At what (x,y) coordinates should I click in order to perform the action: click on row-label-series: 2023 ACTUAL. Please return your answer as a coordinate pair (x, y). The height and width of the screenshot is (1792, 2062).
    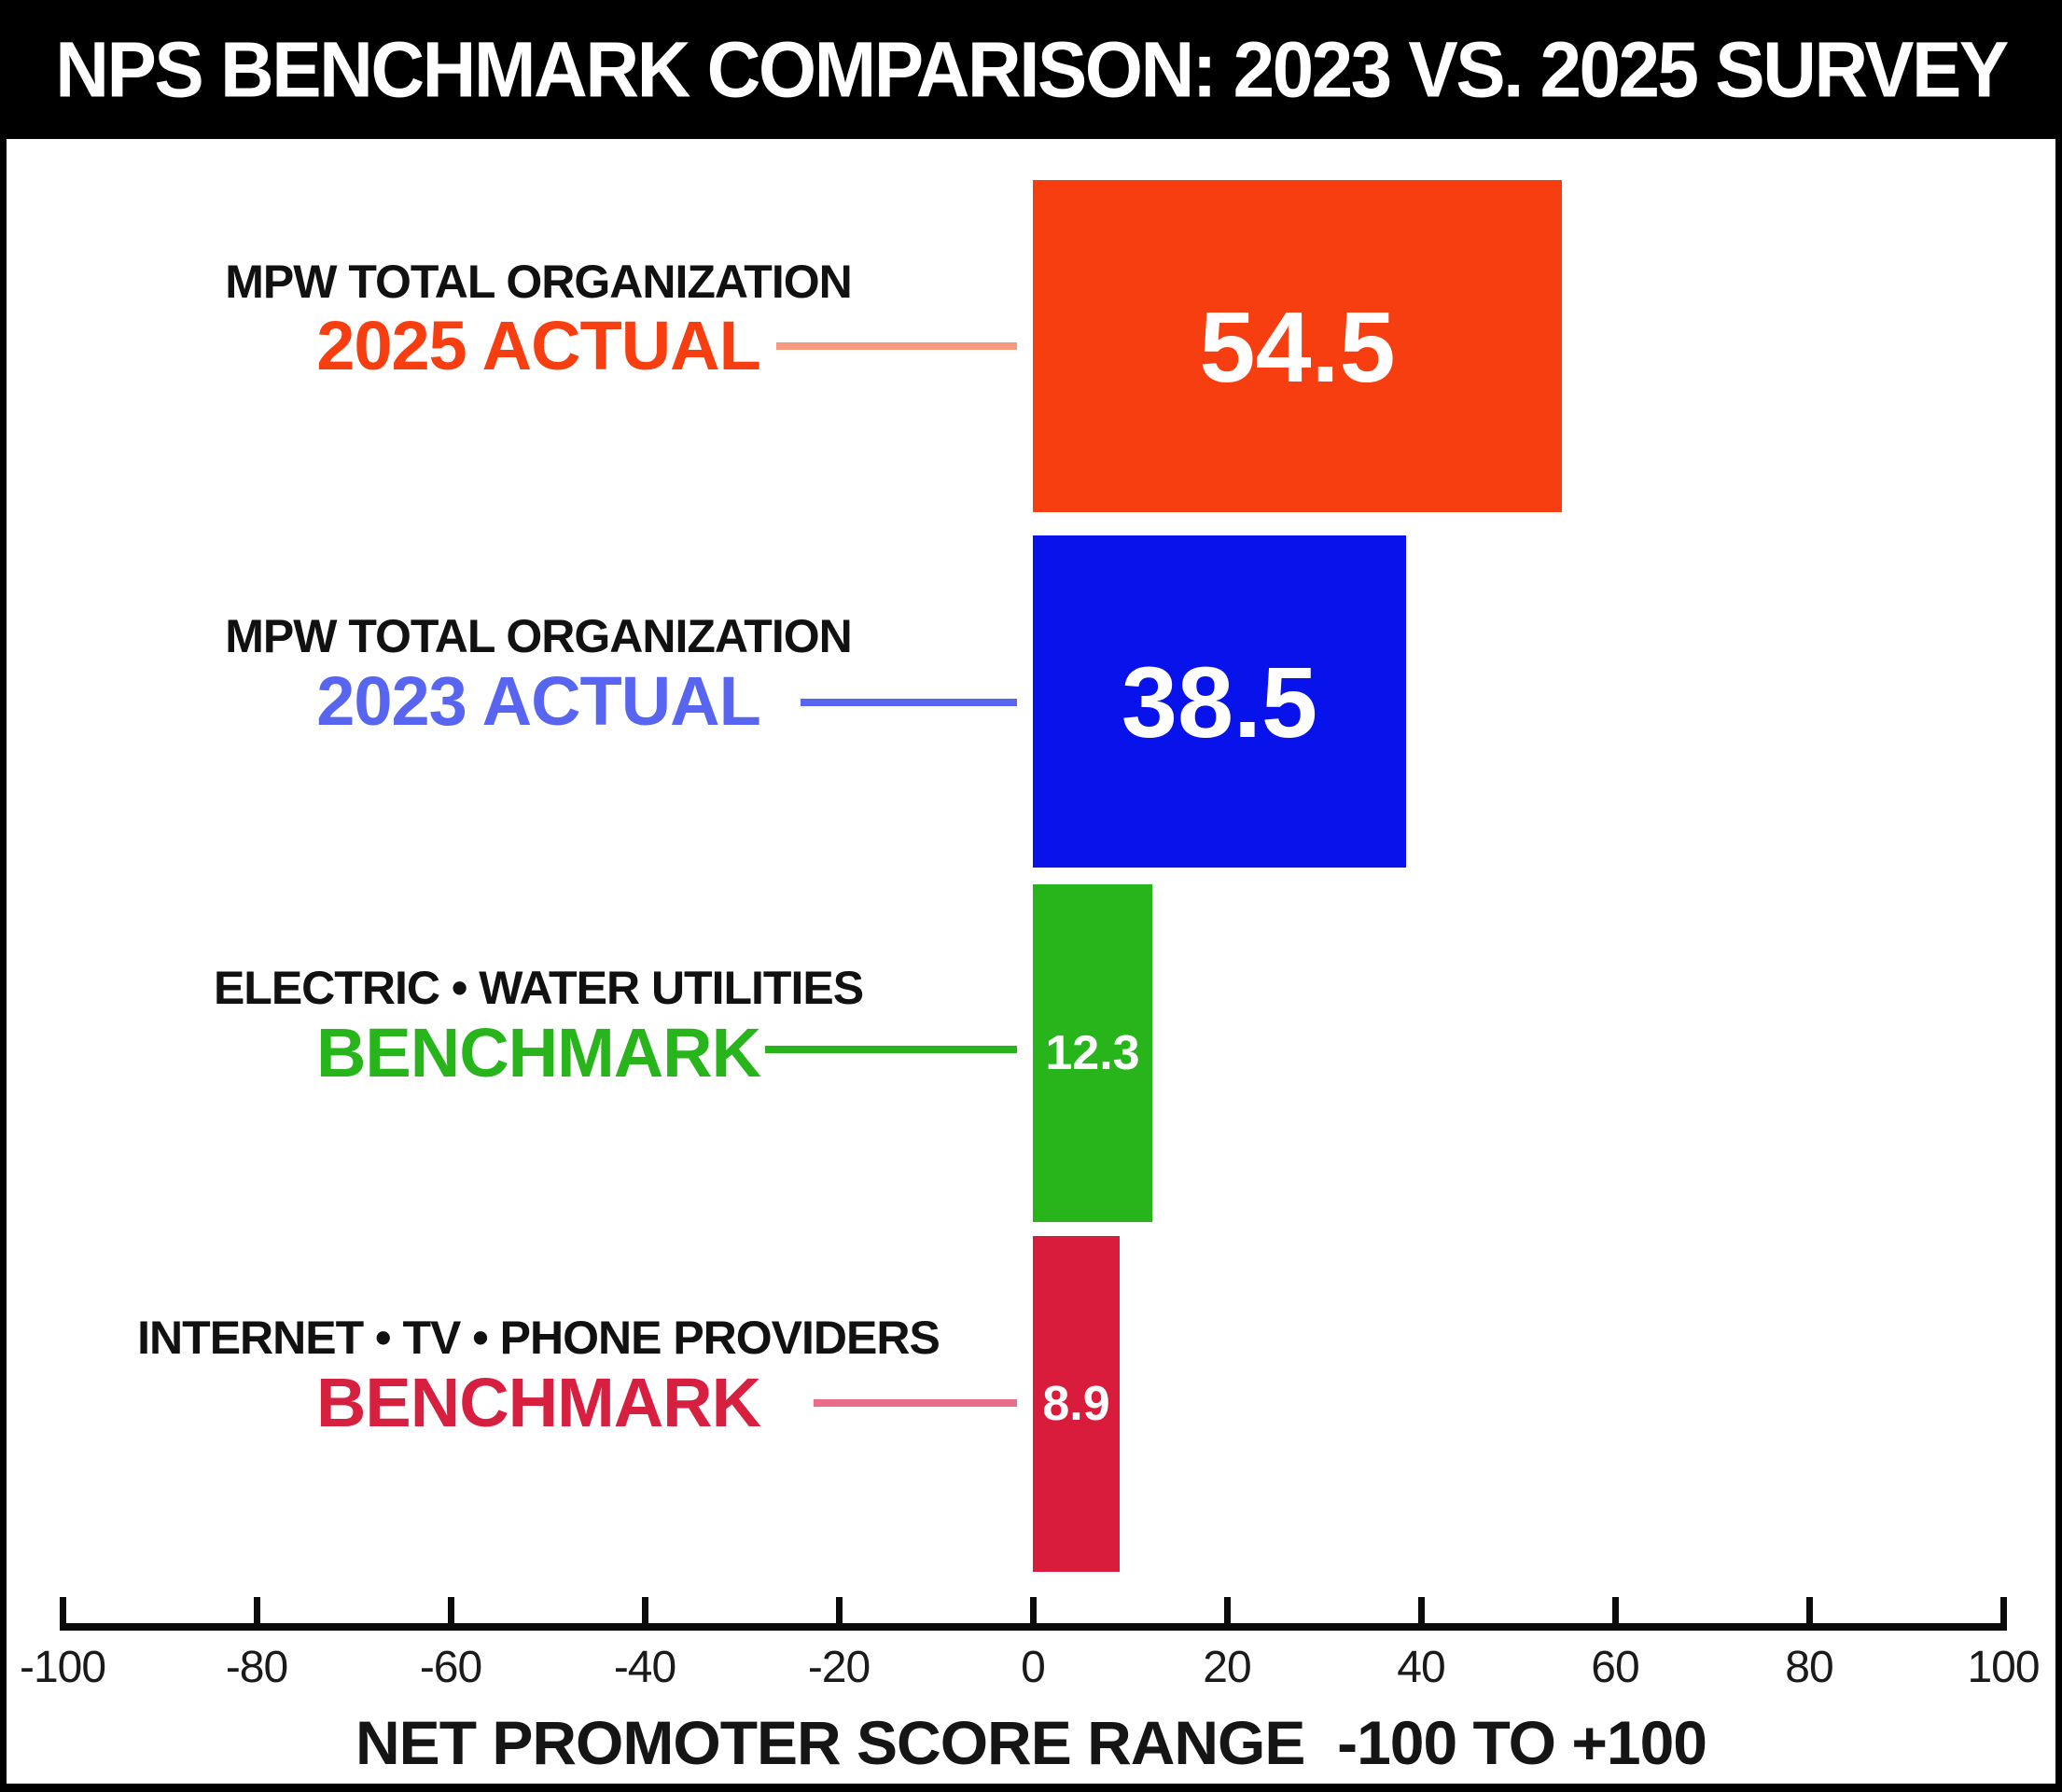
    Looking at the image, I should click on (538, 701).